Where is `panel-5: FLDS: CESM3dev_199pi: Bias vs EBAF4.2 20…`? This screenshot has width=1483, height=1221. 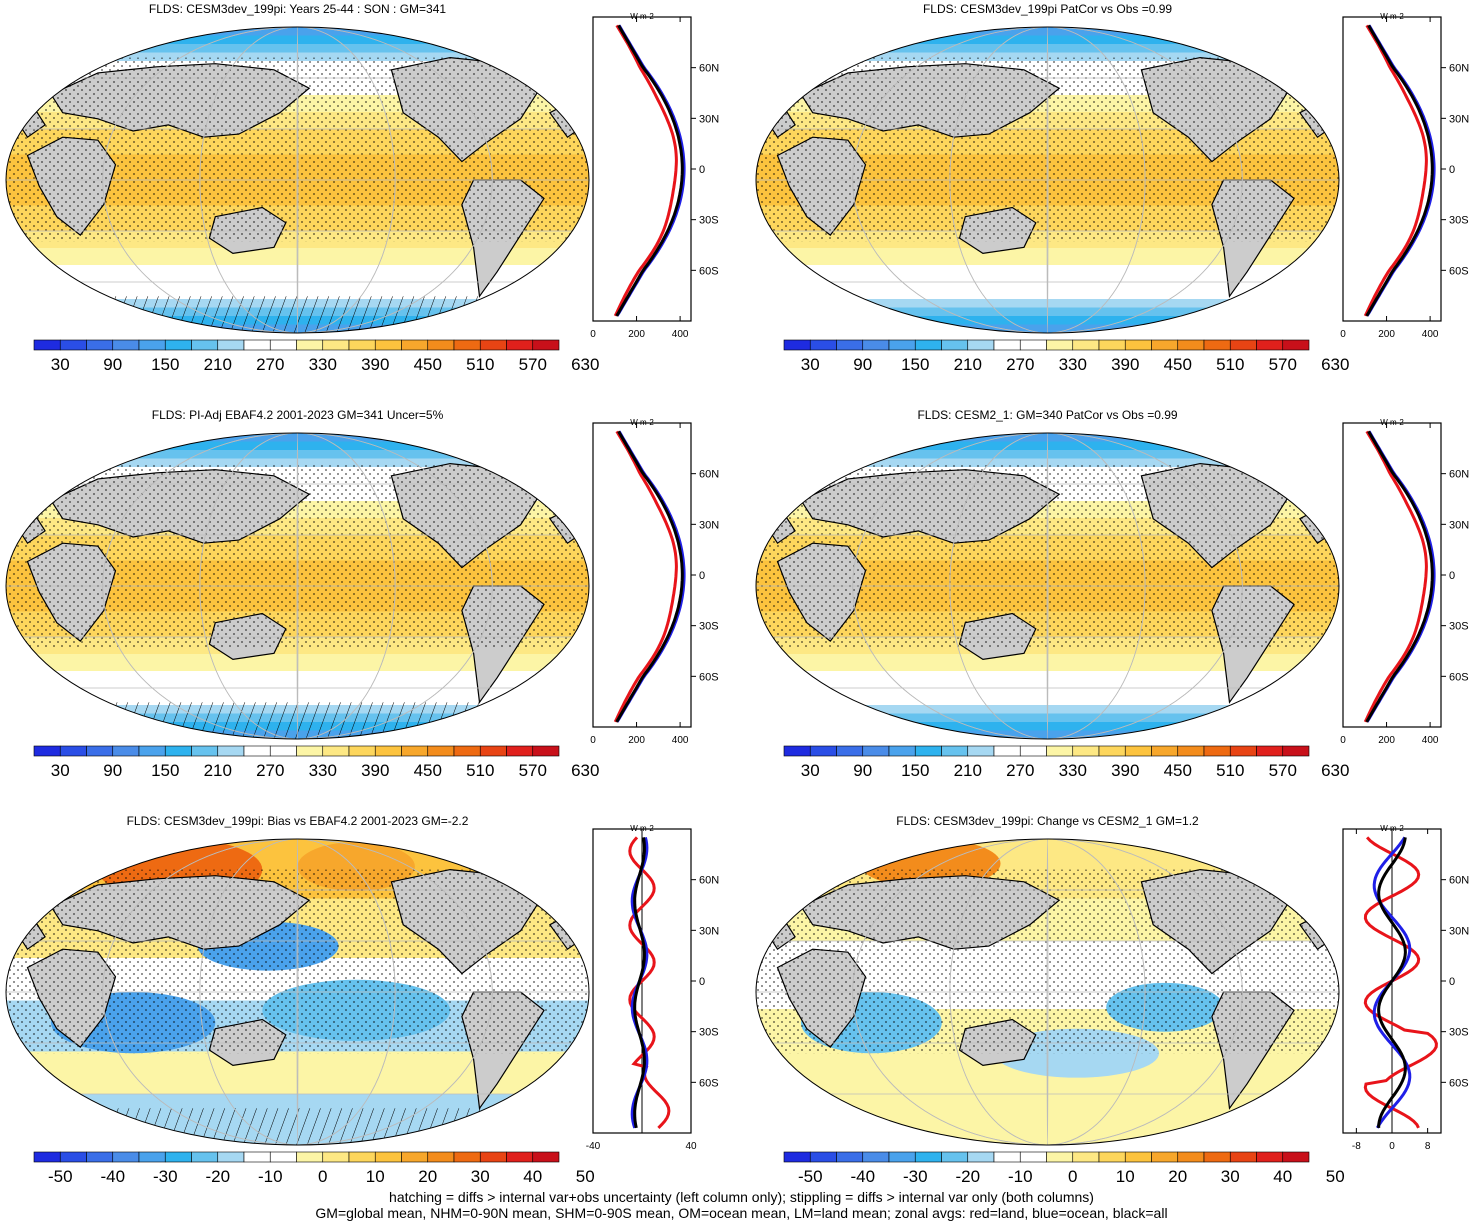 panel-5: FLDS: CESM3dev_199pi: Bias vs EBAF4.2 20… is located at coordinates (362, 1000).